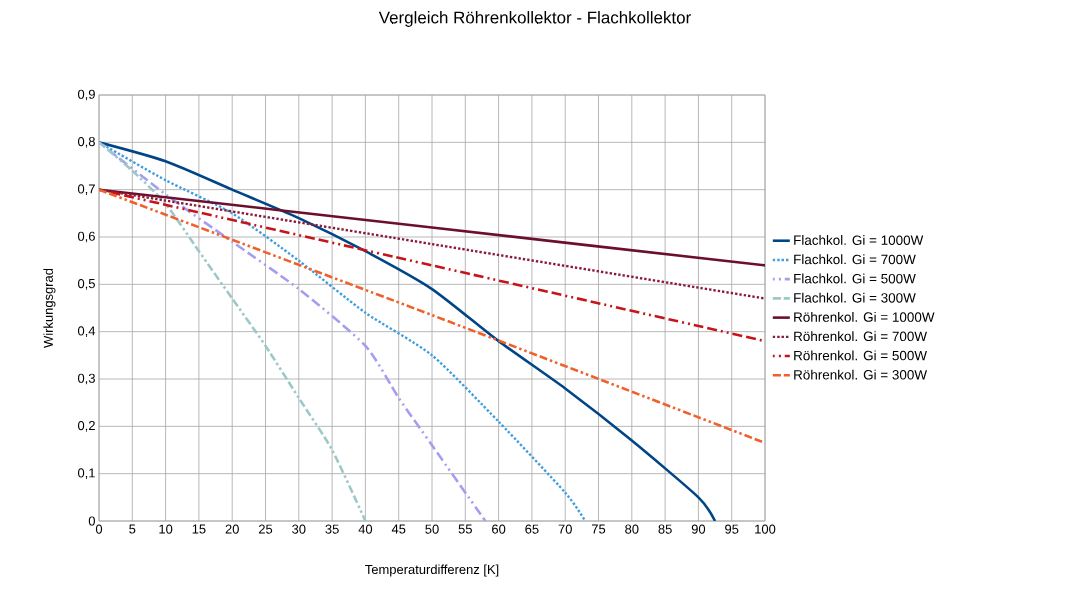 The image size is (1085, 599). Describe the element at coordinates (166, 529) in the screenshot. I see `x-tick-label: 10` at that location.